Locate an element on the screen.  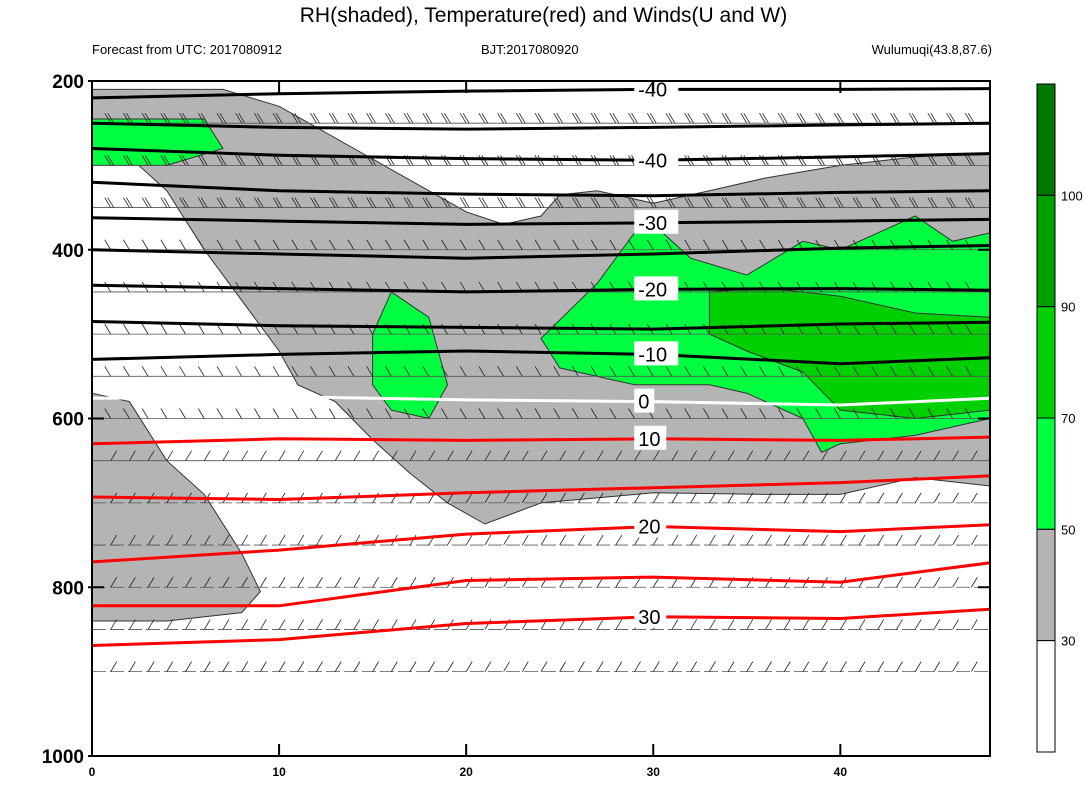
colorbar-label: 30 is located at coordinates (1068, 641).